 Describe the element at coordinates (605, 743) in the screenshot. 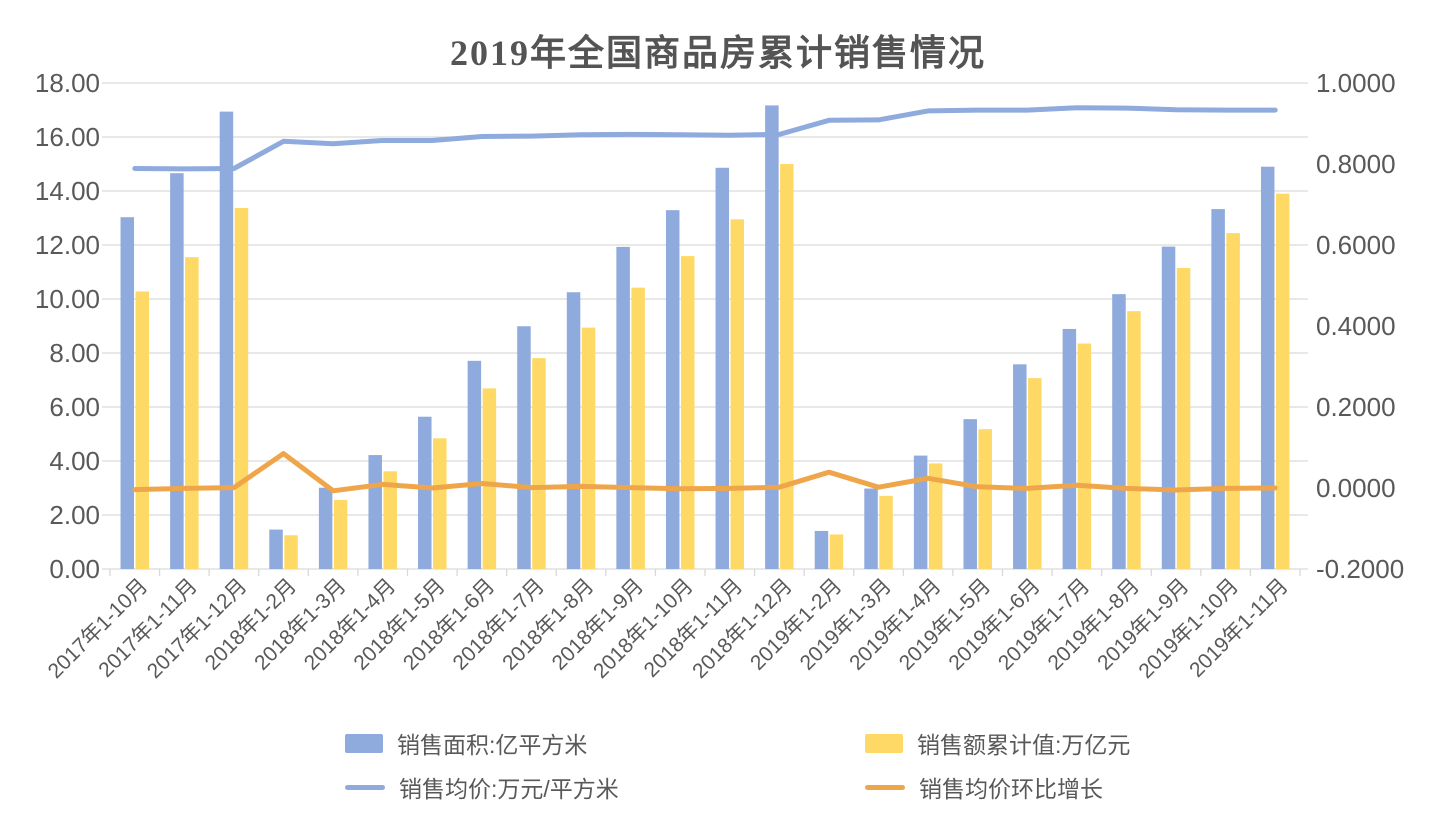

I see `legend-item-sales-area: 销售面积:亿平方米` at that location.